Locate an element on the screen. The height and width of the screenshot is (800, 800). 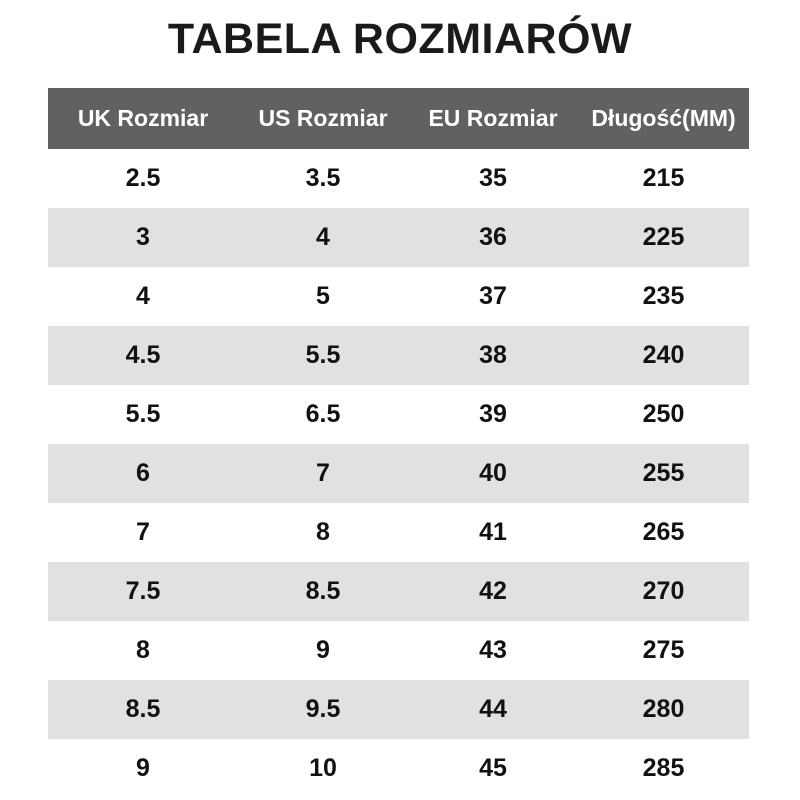
table-row: 8.5 9.5 44 280 is located at coordinates (398, 709).